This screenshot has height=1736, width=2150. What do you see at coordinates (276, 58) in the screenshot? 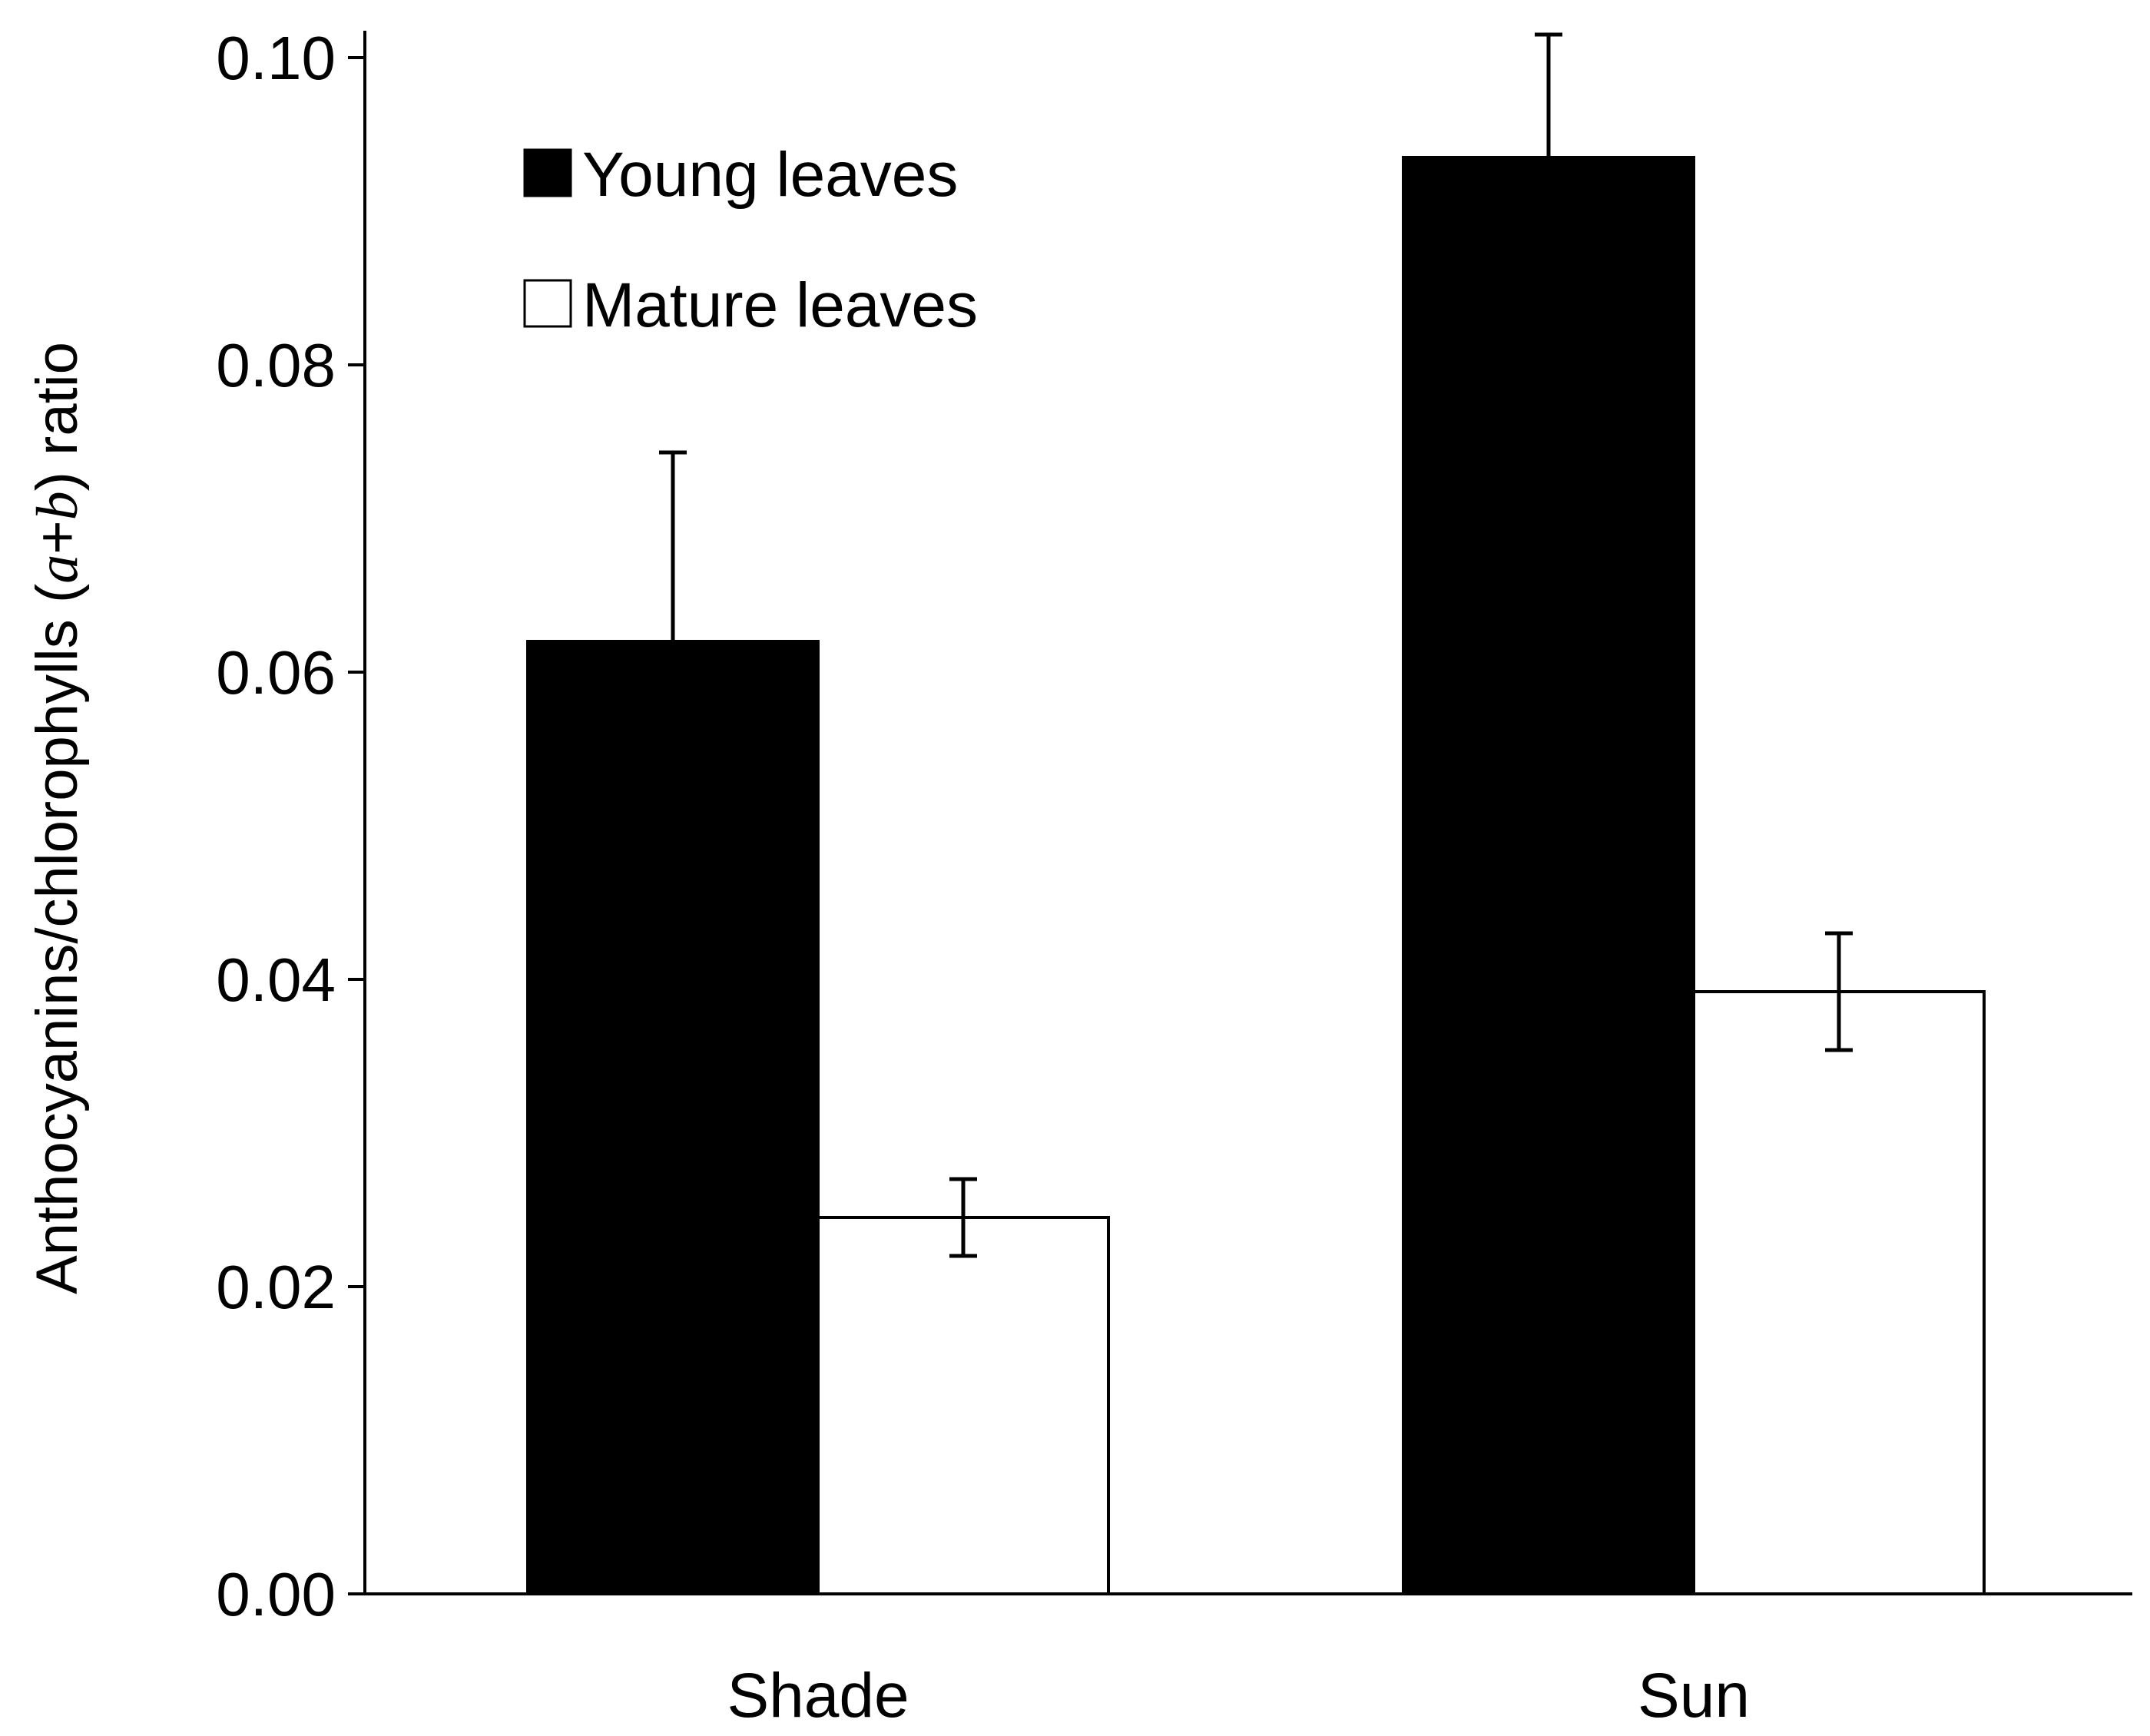
I see `y-tick-label: 0.10` at bounding box center [276, 58].